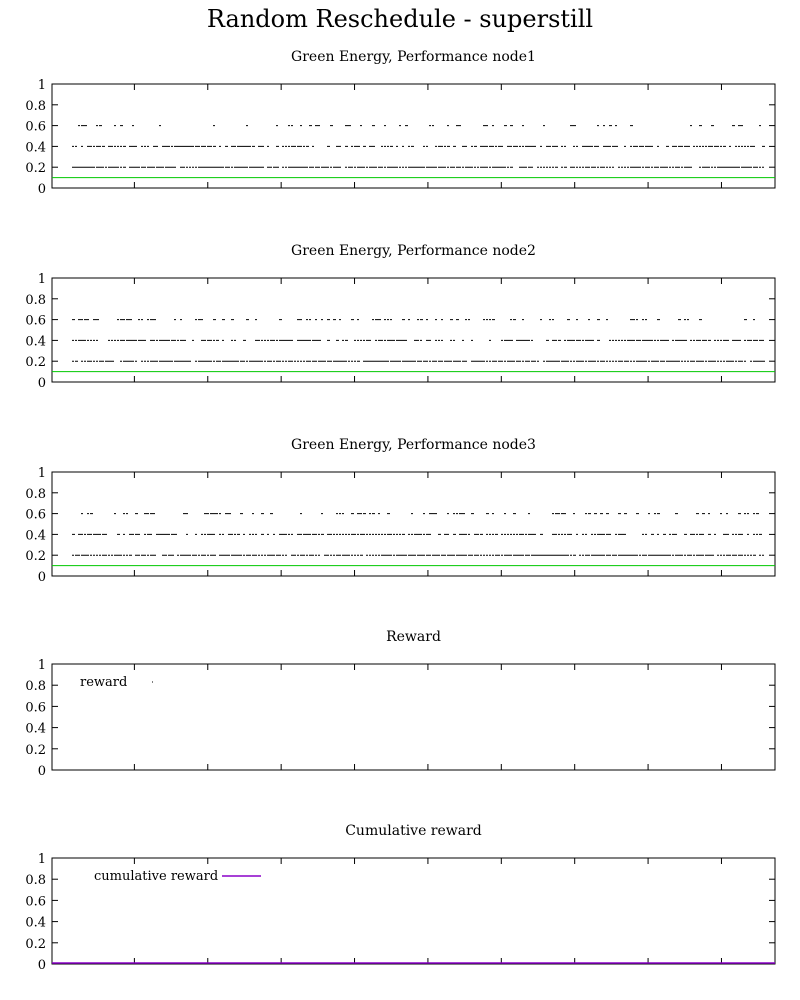 The image size is (800, 1000). Describe the element at coordinates (413, 251) in the screenshot. I see `chart-title: Green Energy, Performance node2` at that location.